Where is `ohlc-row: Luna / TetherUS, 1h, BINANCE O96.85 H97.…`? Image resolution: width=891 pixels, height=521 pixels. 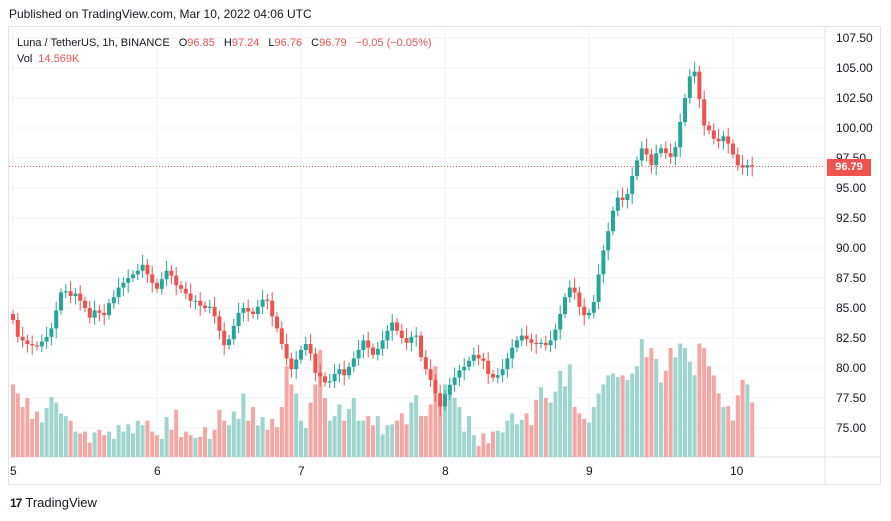
ohlc-row: Luna / TetherUS, 1h, BINANCE O96.85 H97.… is located at coordinates (224, 43).